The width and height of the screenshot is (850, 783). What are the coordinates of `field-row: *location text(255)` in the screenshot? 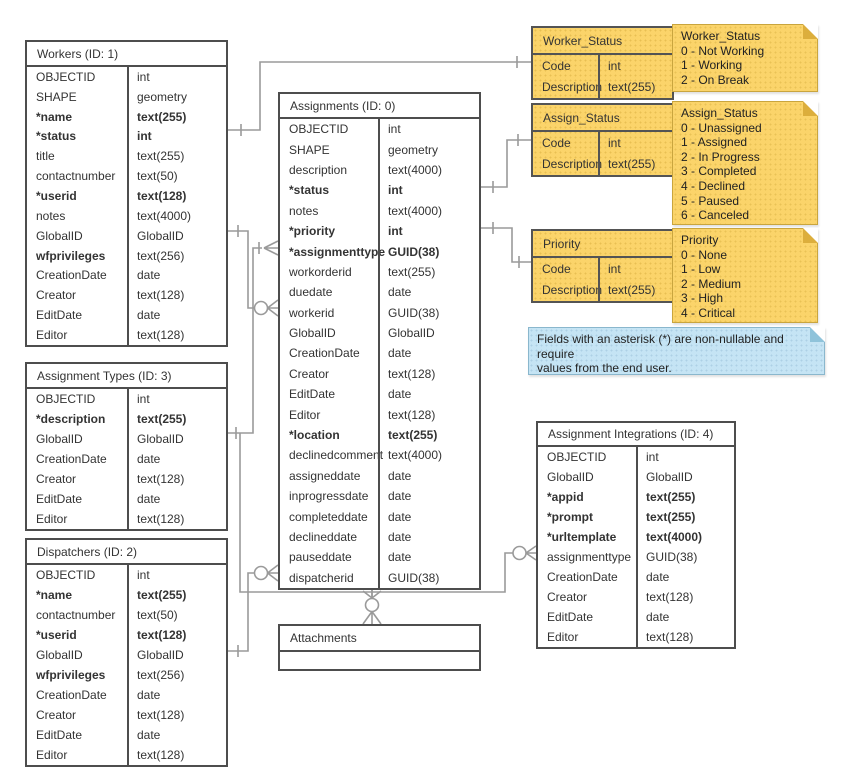 It's located at (379, 435).